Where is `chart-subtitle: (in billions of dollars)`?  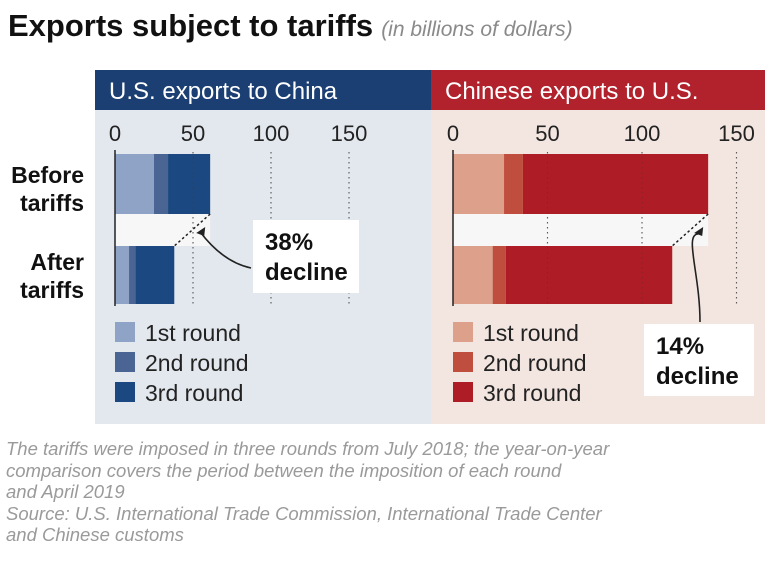 chart-subtitle: (in billions of dollars) is located at coordinates (477, 29).